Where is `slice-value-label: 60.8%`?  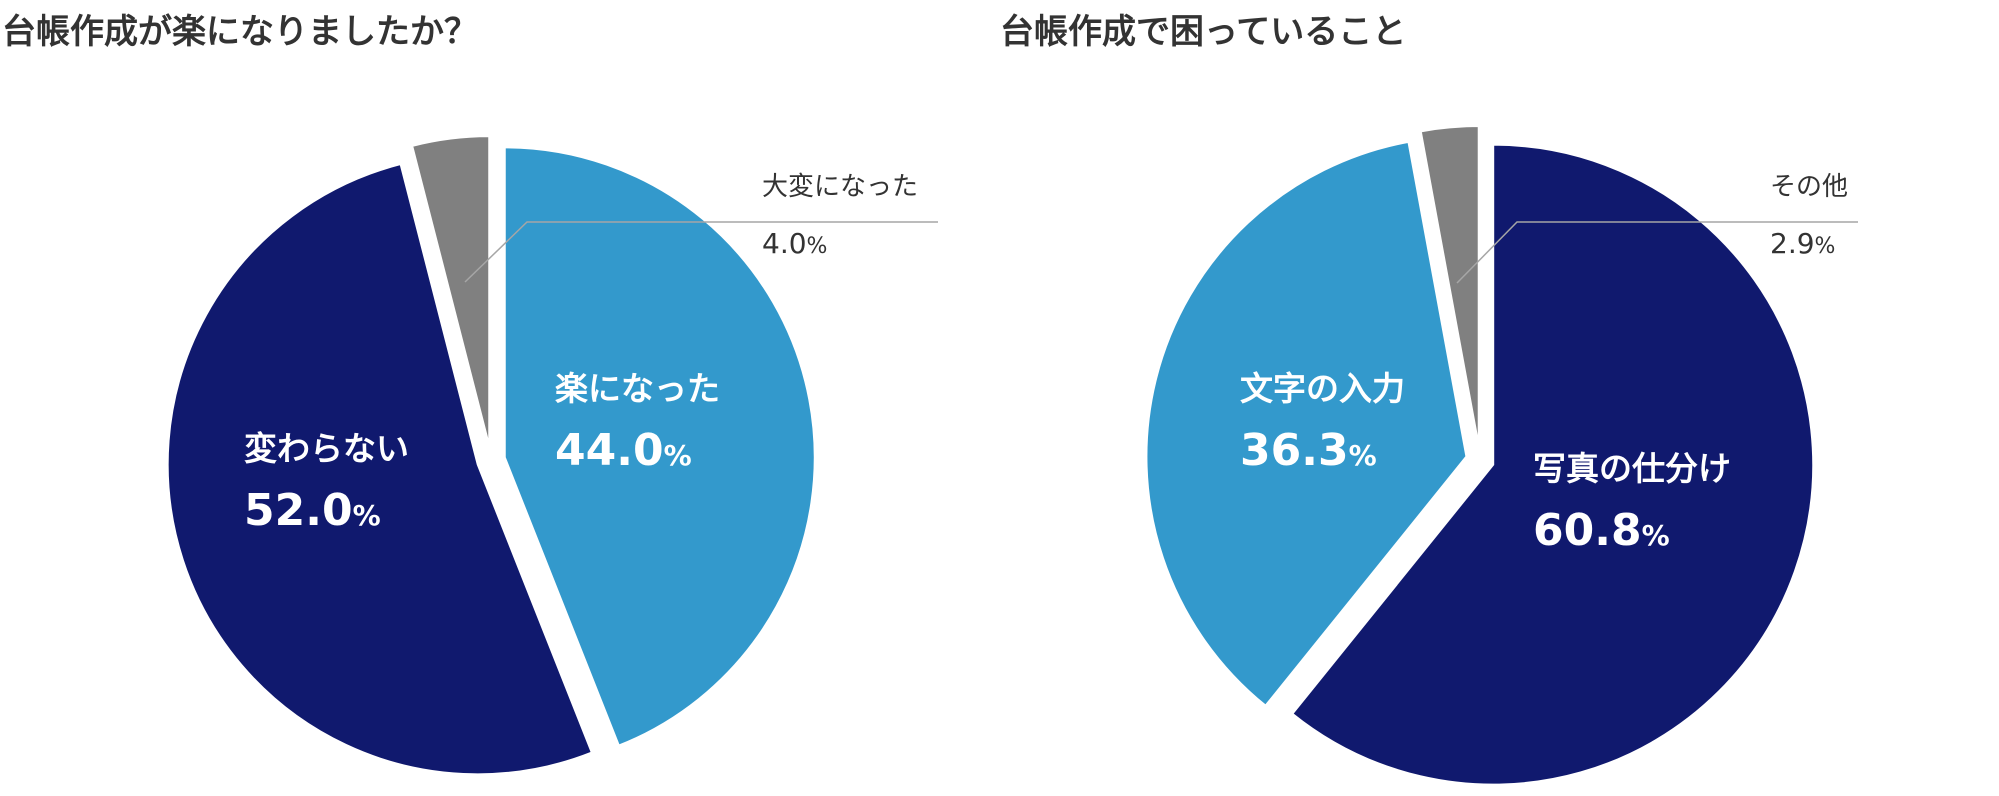 slice-value-label: 60.8% is located at coordinates (1601, 530).